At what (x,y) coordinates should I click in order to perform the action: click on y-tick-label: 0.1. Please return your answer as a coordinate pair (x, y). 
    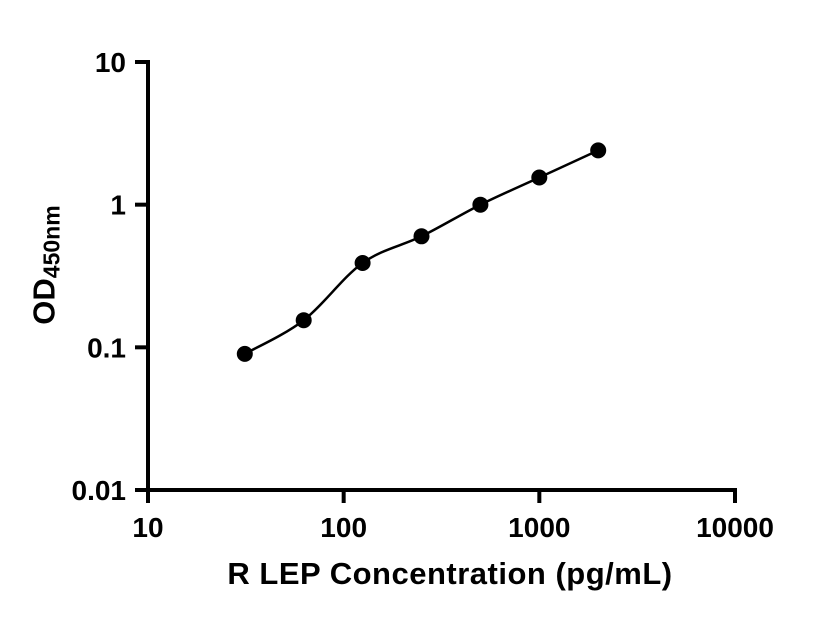
    Looking at the image, I should click on (106, 347).